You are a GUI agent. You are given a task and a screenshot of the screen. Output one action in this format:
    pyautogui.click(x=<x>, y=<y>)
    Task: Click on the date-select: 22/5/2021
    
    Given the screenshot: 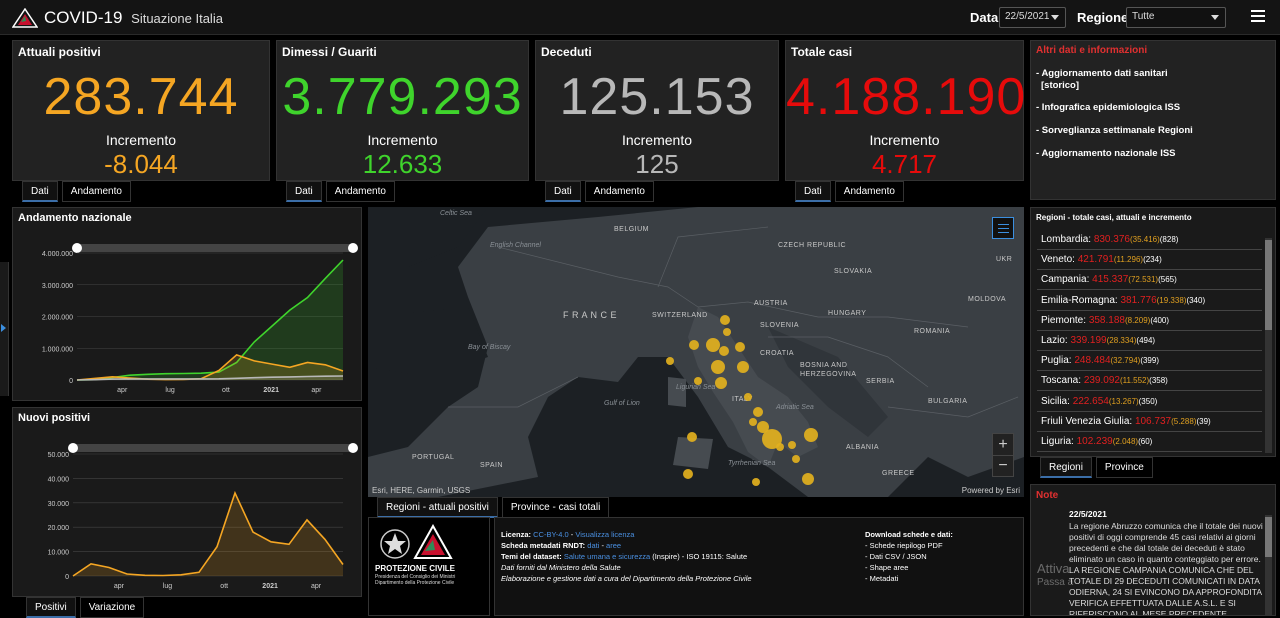 What is the action you would take?
    pyautogui.click(x=1032, y=17)
    